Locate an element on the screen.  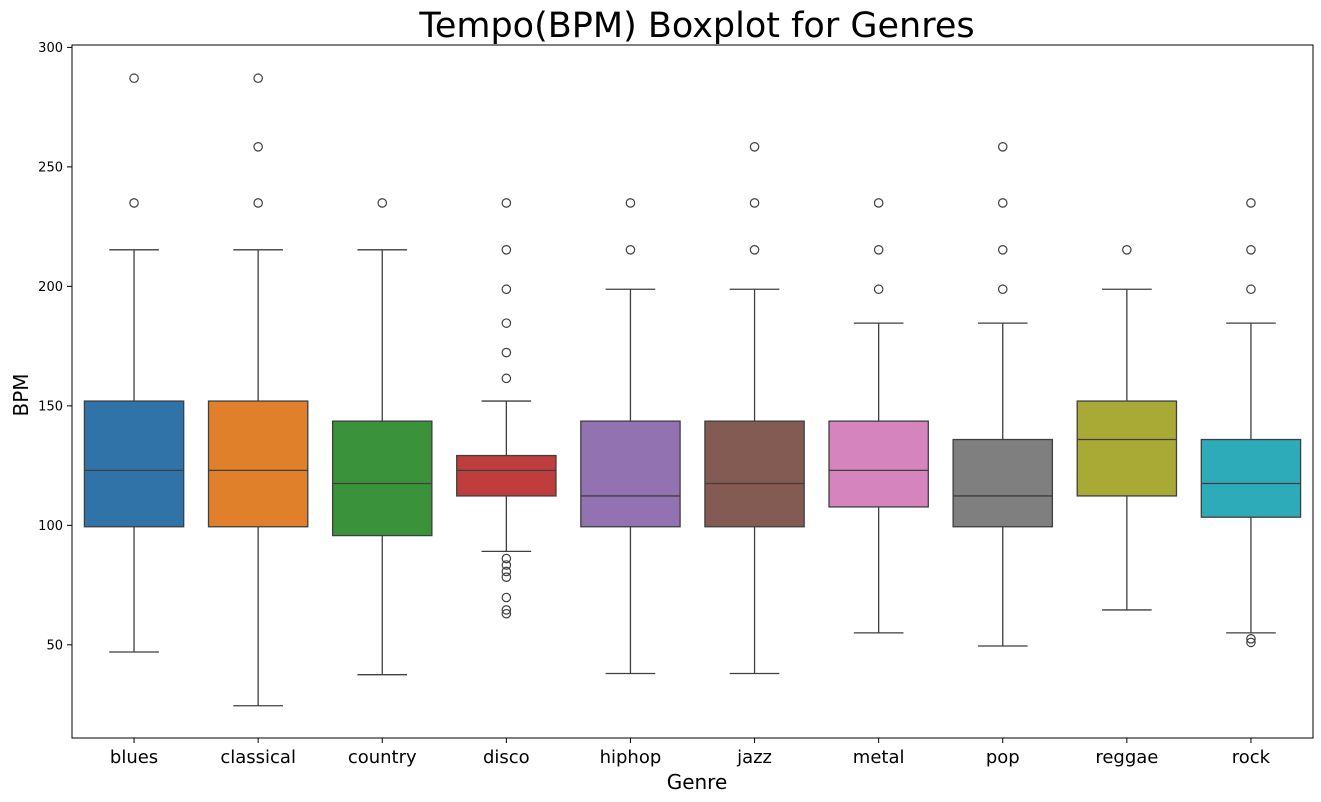
x-tick-label: rock is located at coordinates (1251, 757).